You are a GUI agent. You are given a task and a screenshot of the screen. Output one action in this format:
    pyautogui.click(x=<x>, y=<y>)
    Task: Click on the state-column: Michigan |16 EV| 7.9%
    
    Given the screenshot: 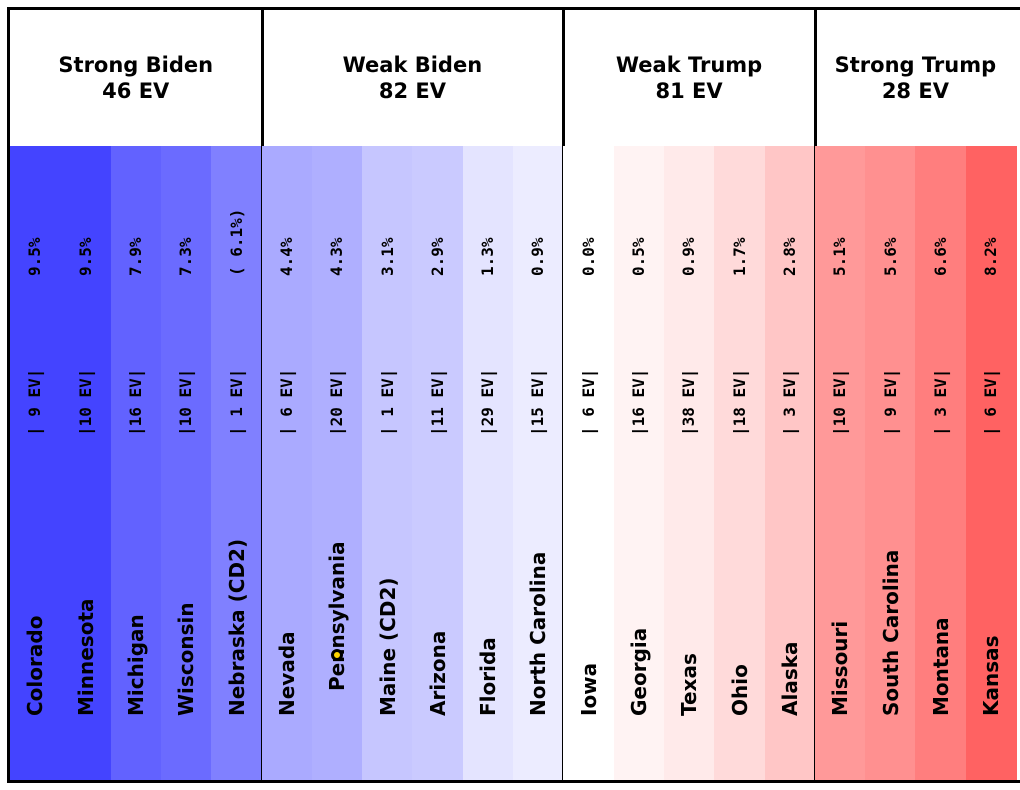 What is the action you would take?
    pyautogui.click(x=136, y=464)
    